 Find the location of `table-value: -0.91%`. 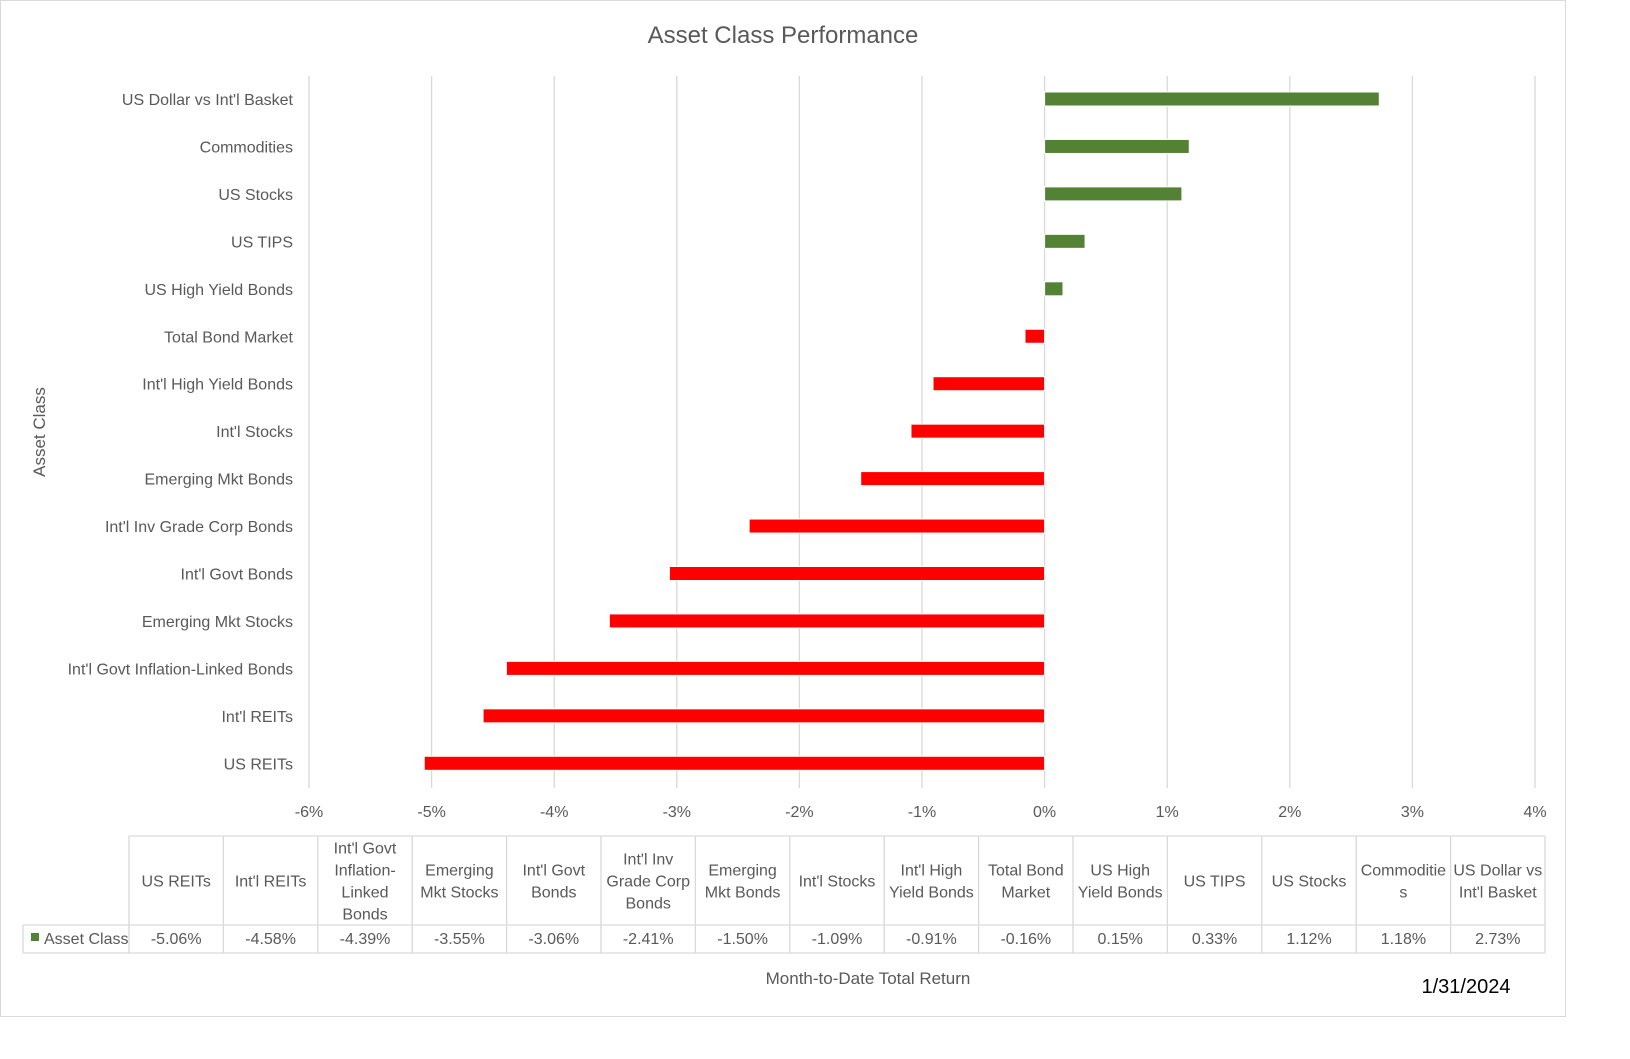

table-value: -0.91% is located at coordinates (931, 939).